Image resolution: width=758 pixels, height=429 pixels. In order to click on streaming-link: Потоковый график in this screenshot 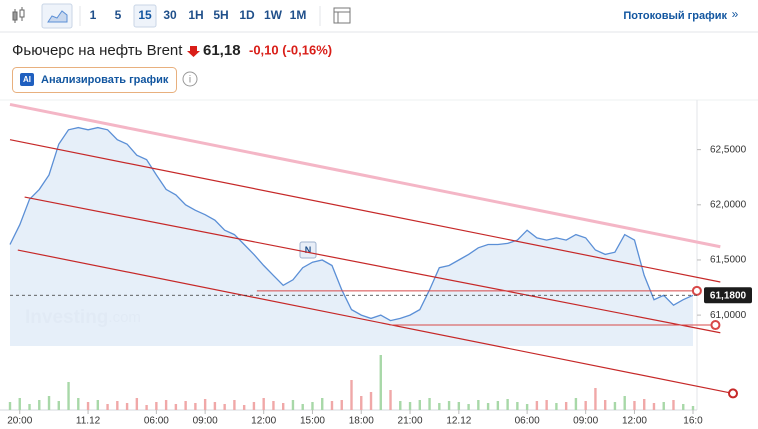, I will do `click(675, 16)`.